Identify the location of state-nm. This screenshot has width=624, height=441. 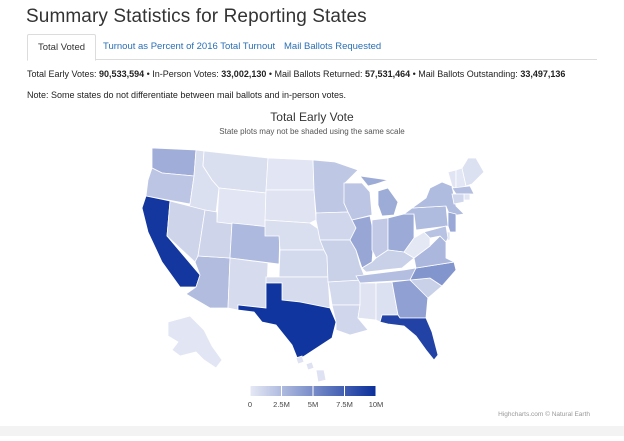
(248, 284).